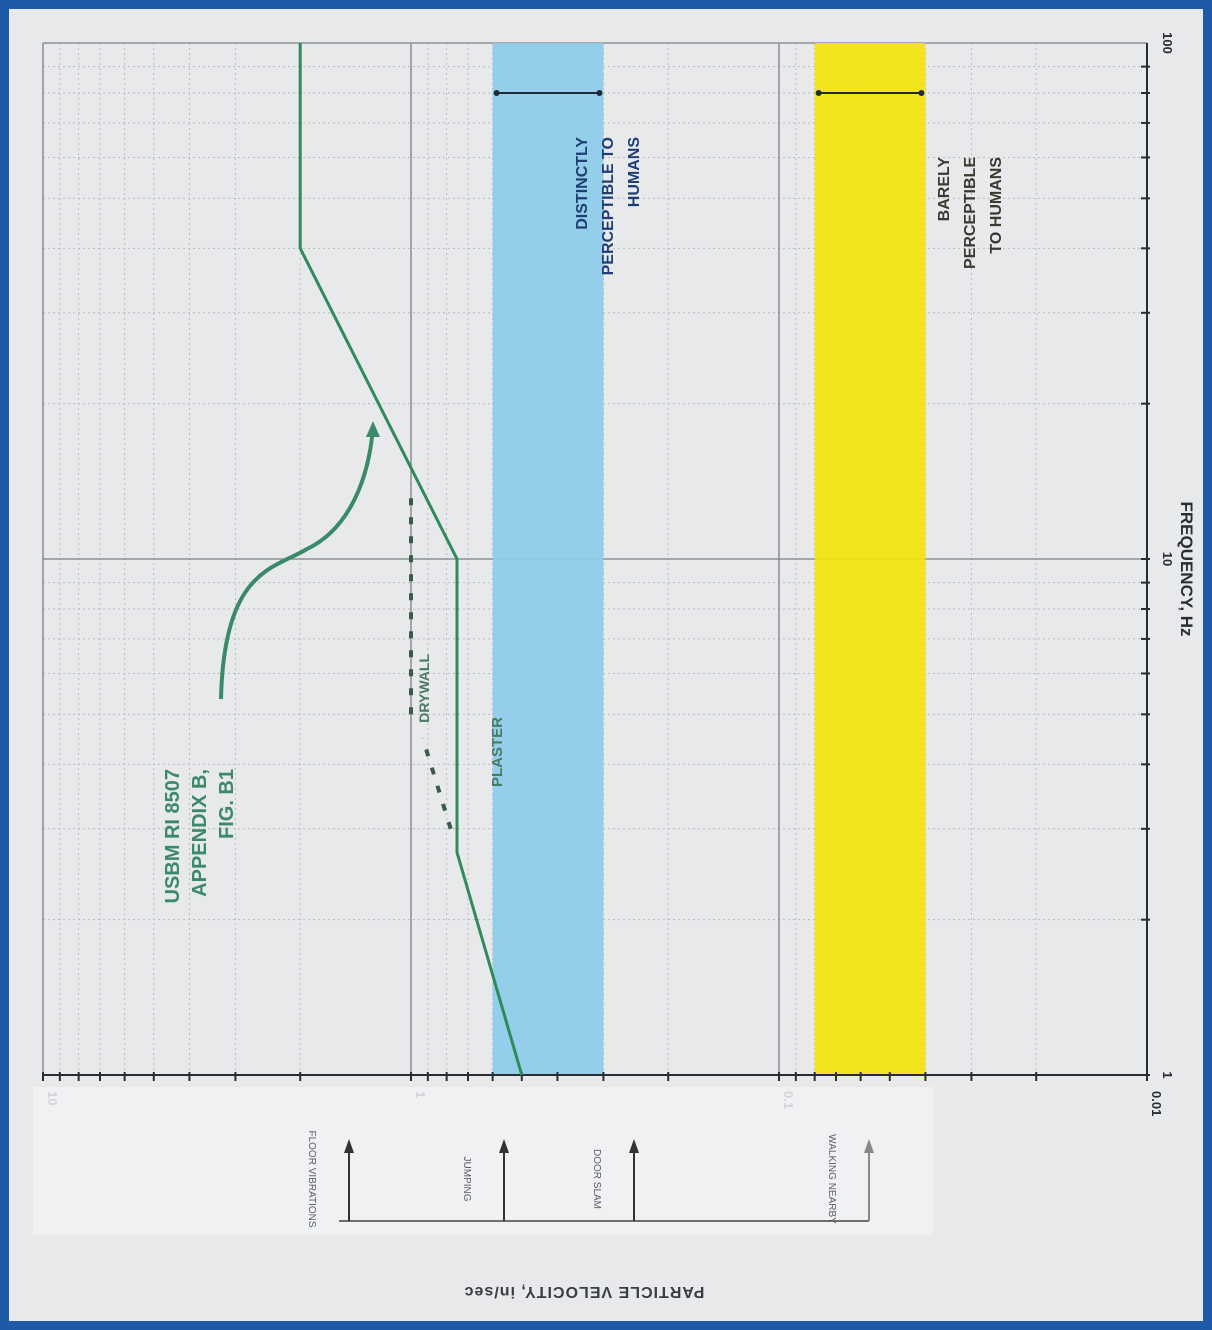 This screenshot has height=1330, width=1212. Describe the element at coordinates (582, 183) in the screenshot. I see `blue-band-label-line: DISTINCTLY` at that location.